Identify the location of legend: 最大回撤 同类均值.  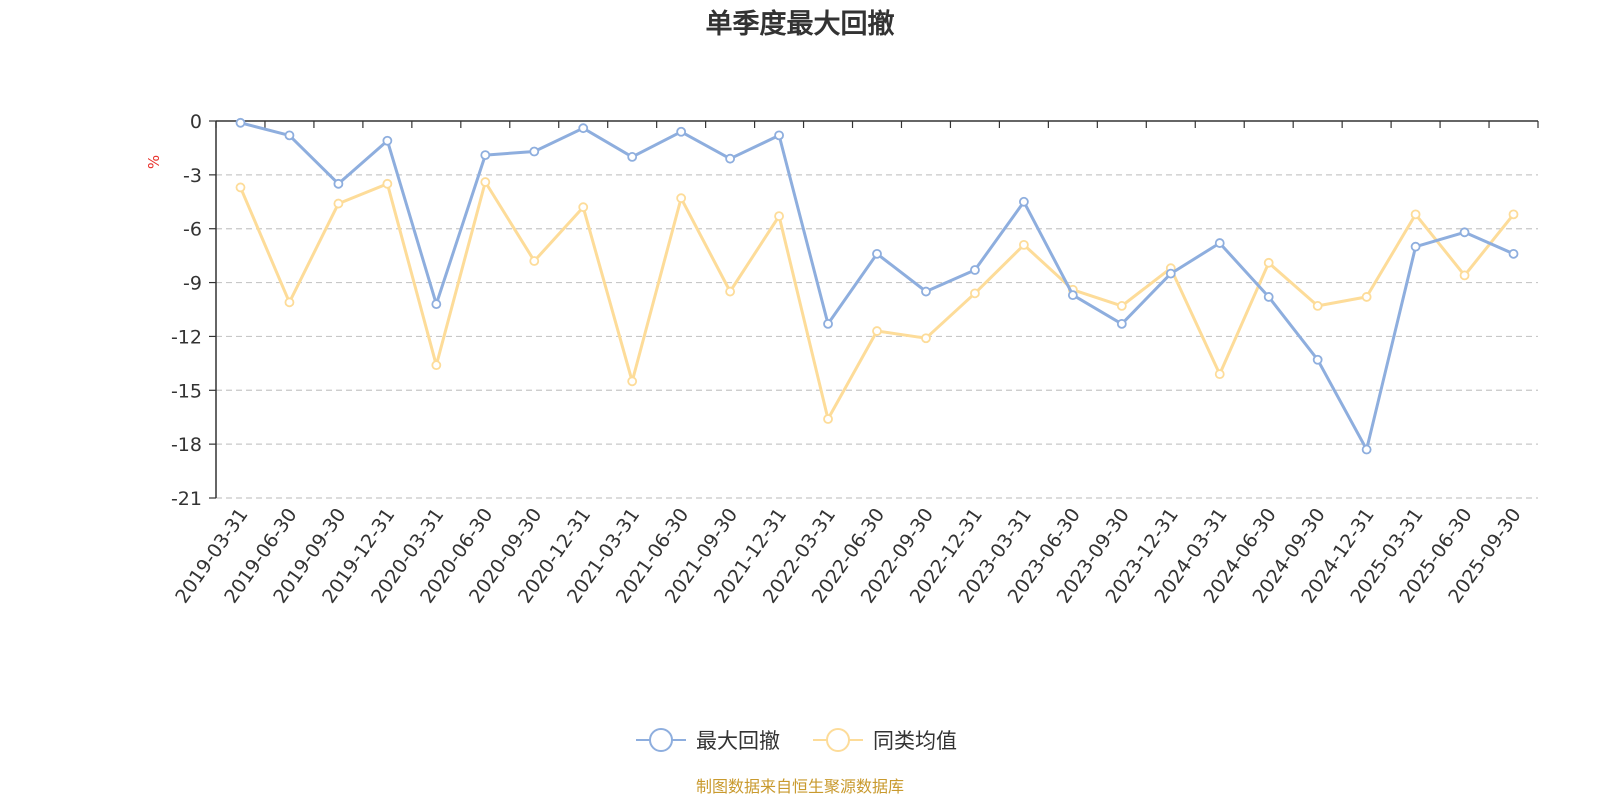
(796, 740).